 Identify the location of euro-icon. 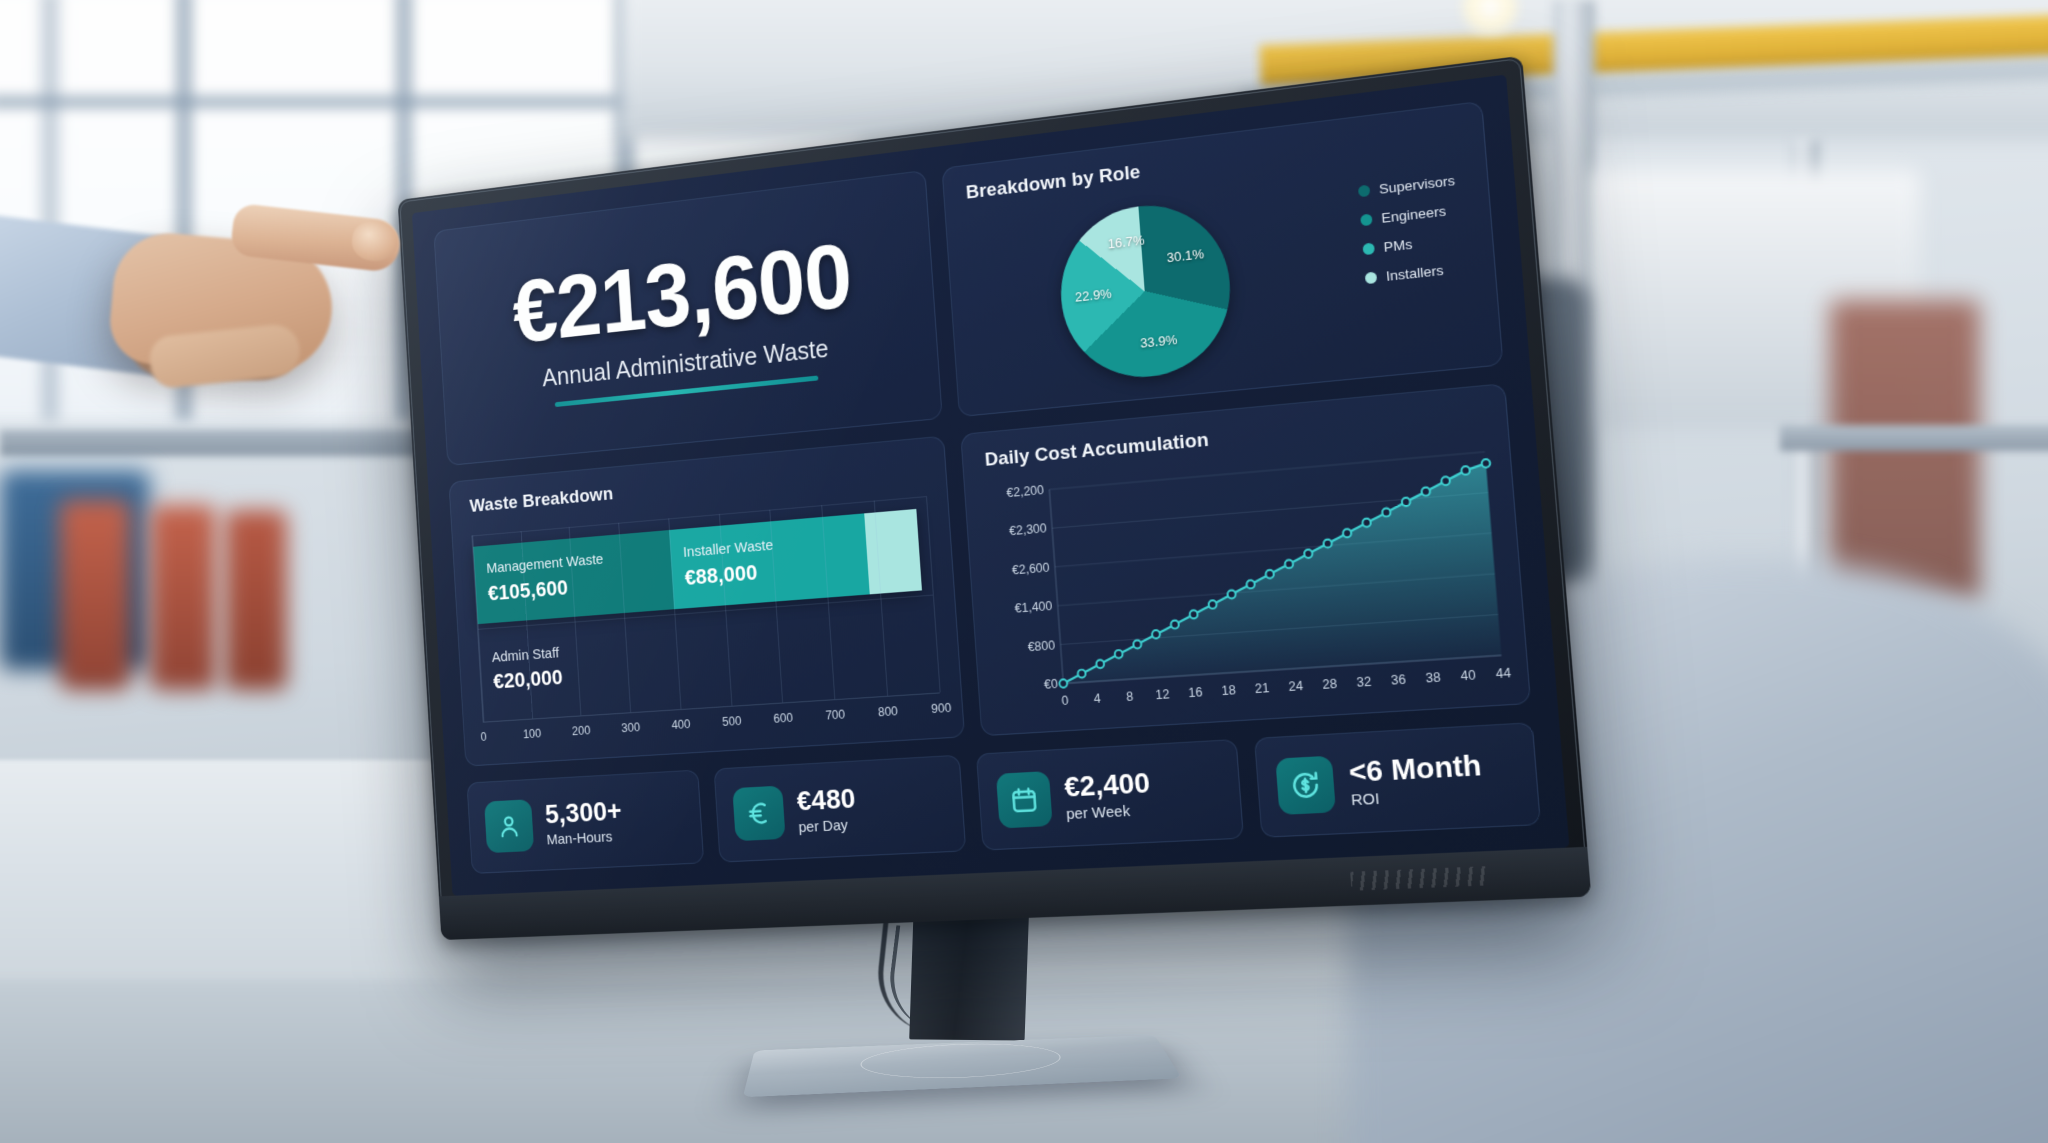
(759, 813).